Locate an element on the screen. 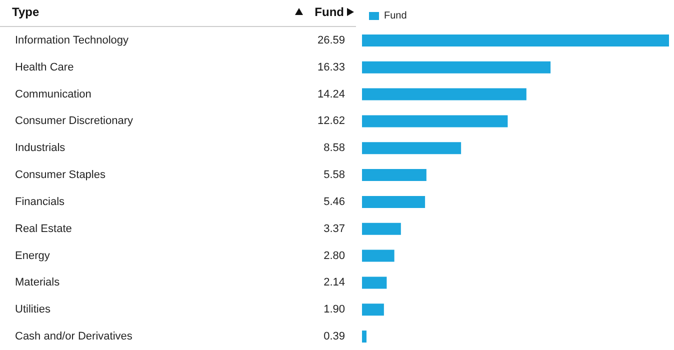  y-tick-label: Energy is located at coordinates (32, 256).